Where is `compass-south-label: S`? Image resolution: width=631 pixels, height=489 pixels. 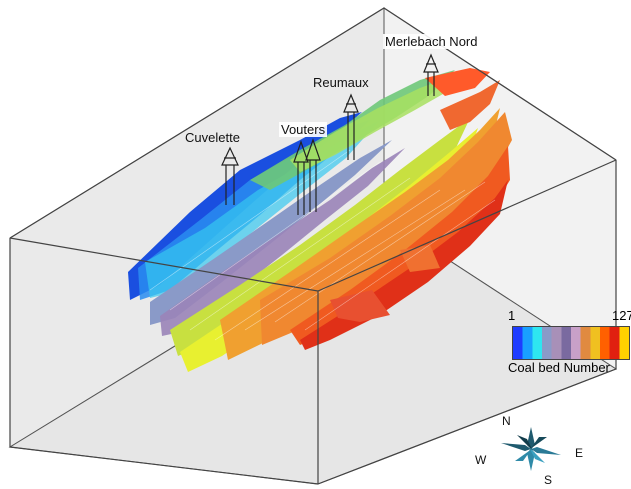 compass-south-label: S is located at coordinates (548, 480).